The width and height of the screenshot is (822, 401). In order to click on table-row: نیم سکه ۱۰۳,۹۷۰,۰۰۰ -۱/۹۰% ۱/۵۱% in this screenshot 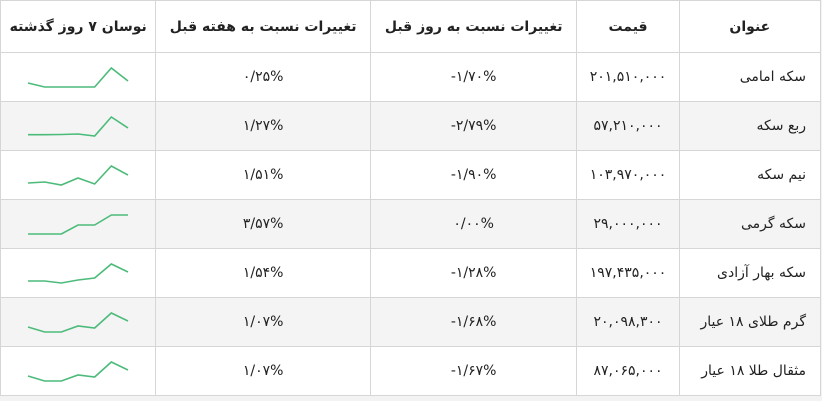, I will do `click(411, 175)`.